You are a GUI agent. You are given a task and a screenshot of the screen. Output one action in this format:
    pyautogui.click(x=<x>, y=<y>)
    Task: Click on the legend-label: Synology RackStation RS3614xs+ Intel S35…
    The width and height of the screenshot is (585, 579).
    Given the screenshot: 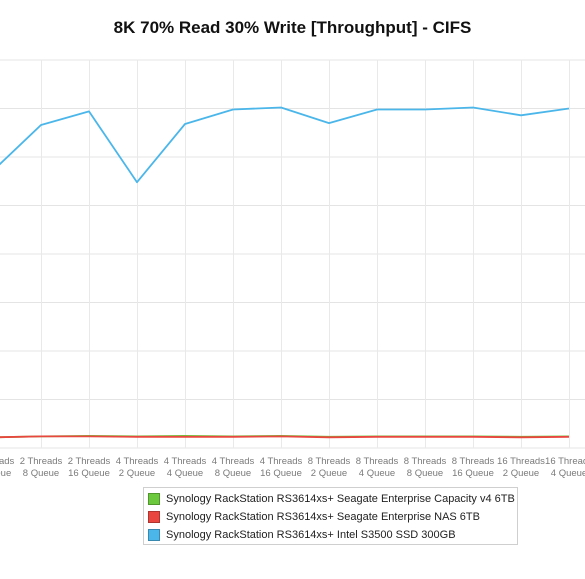 What is the action you would take?
    pyautogui.click(x=311, y=535)
    